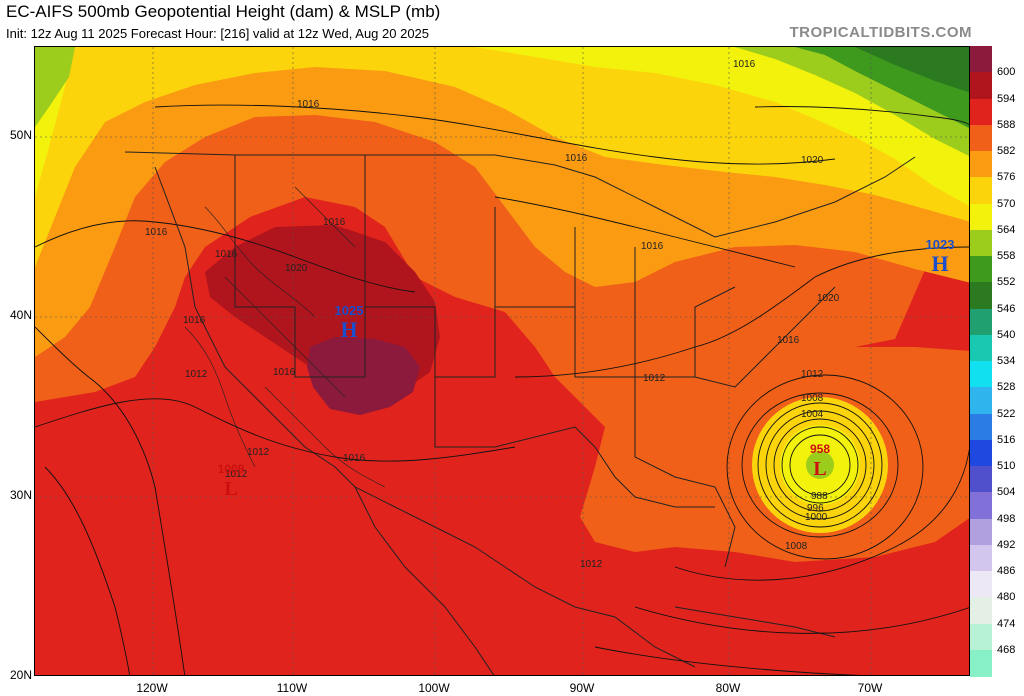 The image size is (1024, 696). I want to click on lon-label: 120W, so click(152, 688).